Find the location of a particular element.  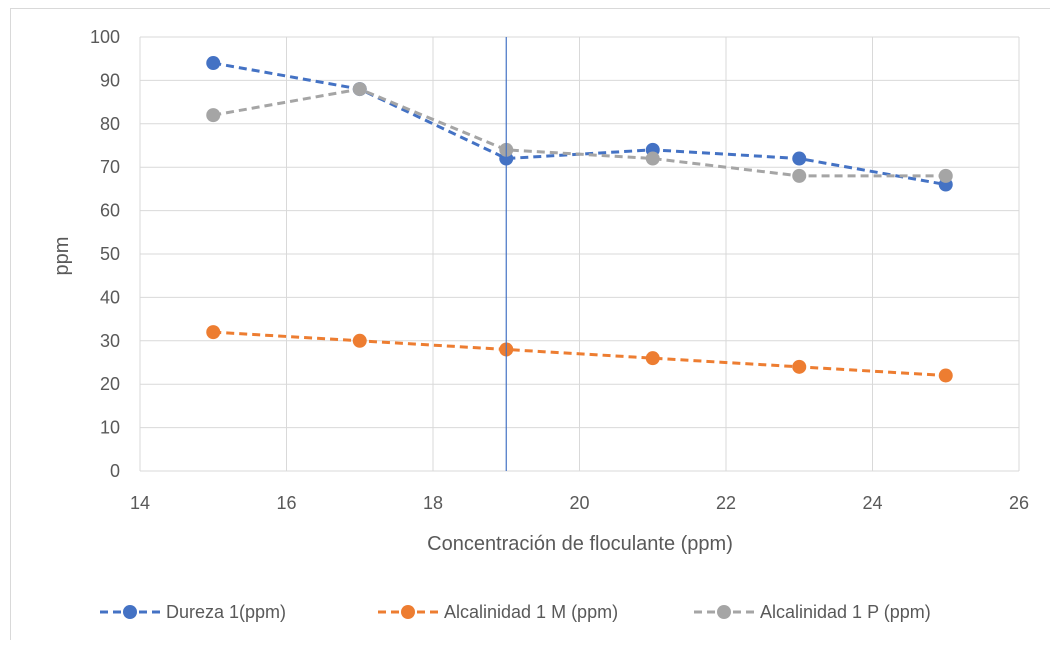

legend-label: Dureza 1(ppm) is located at coordinates (226, 612).